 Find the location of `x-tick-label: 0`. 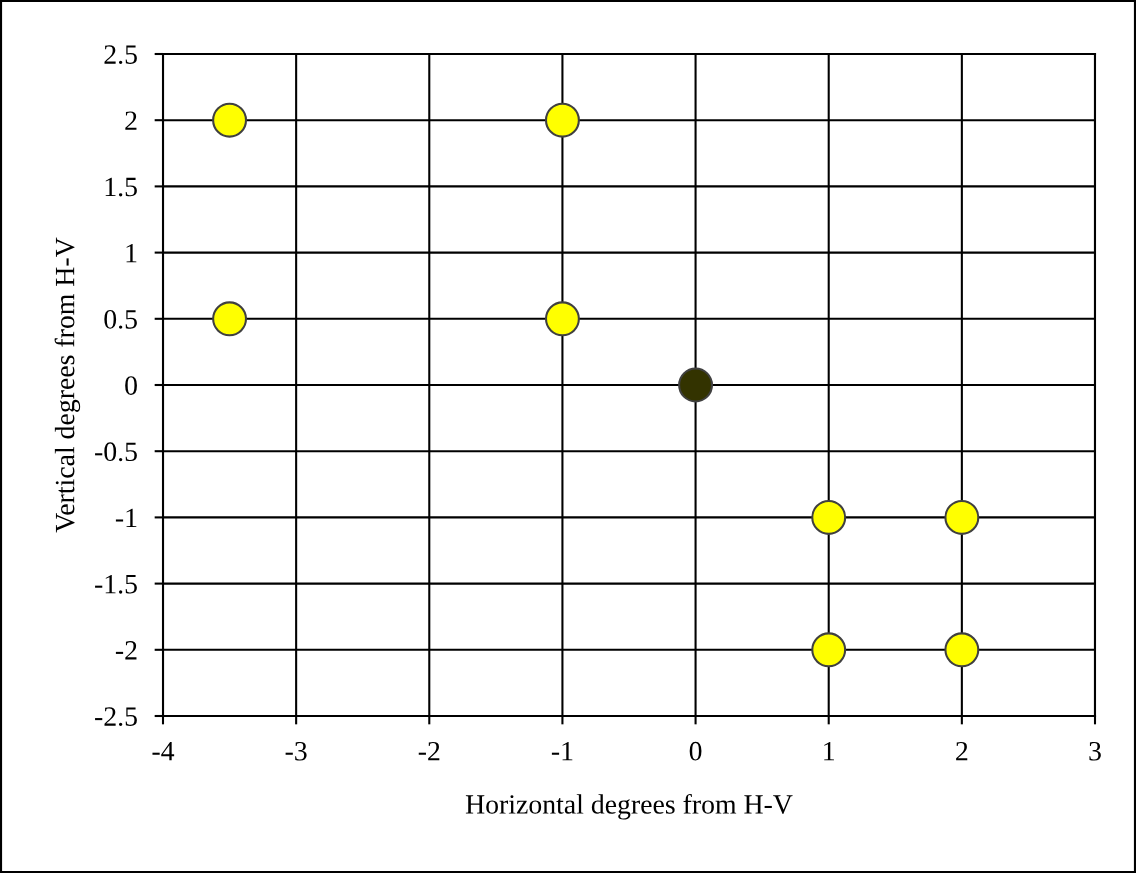

x-tick-label: 0 is located at coordinates (695, 751).